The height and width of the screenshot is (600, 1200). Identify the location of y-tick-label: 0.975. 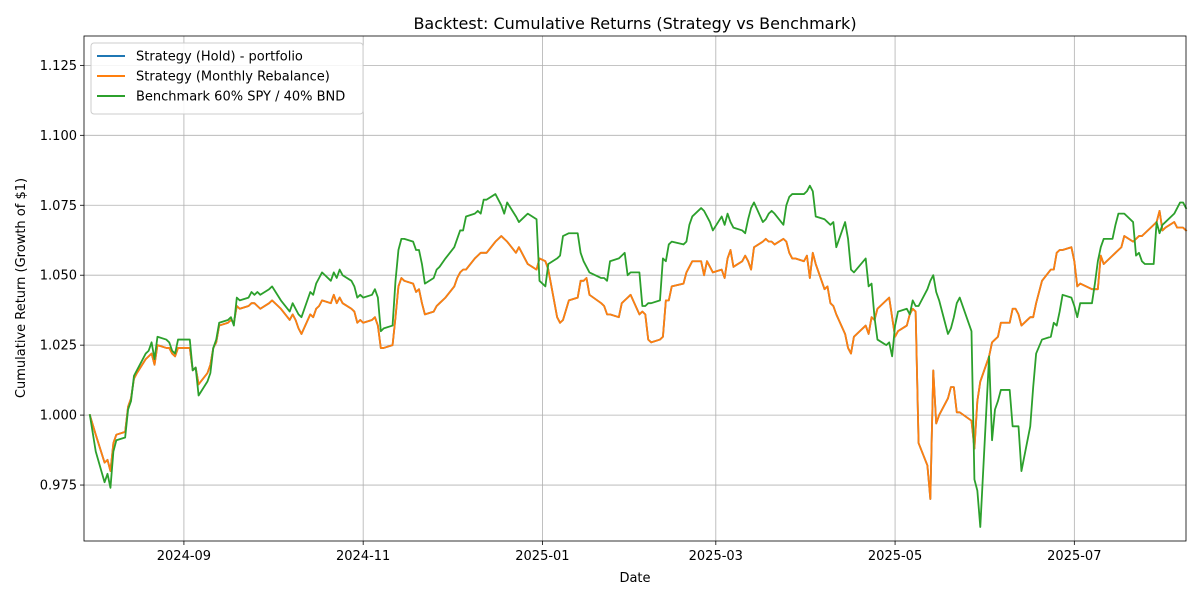
(58, 486).